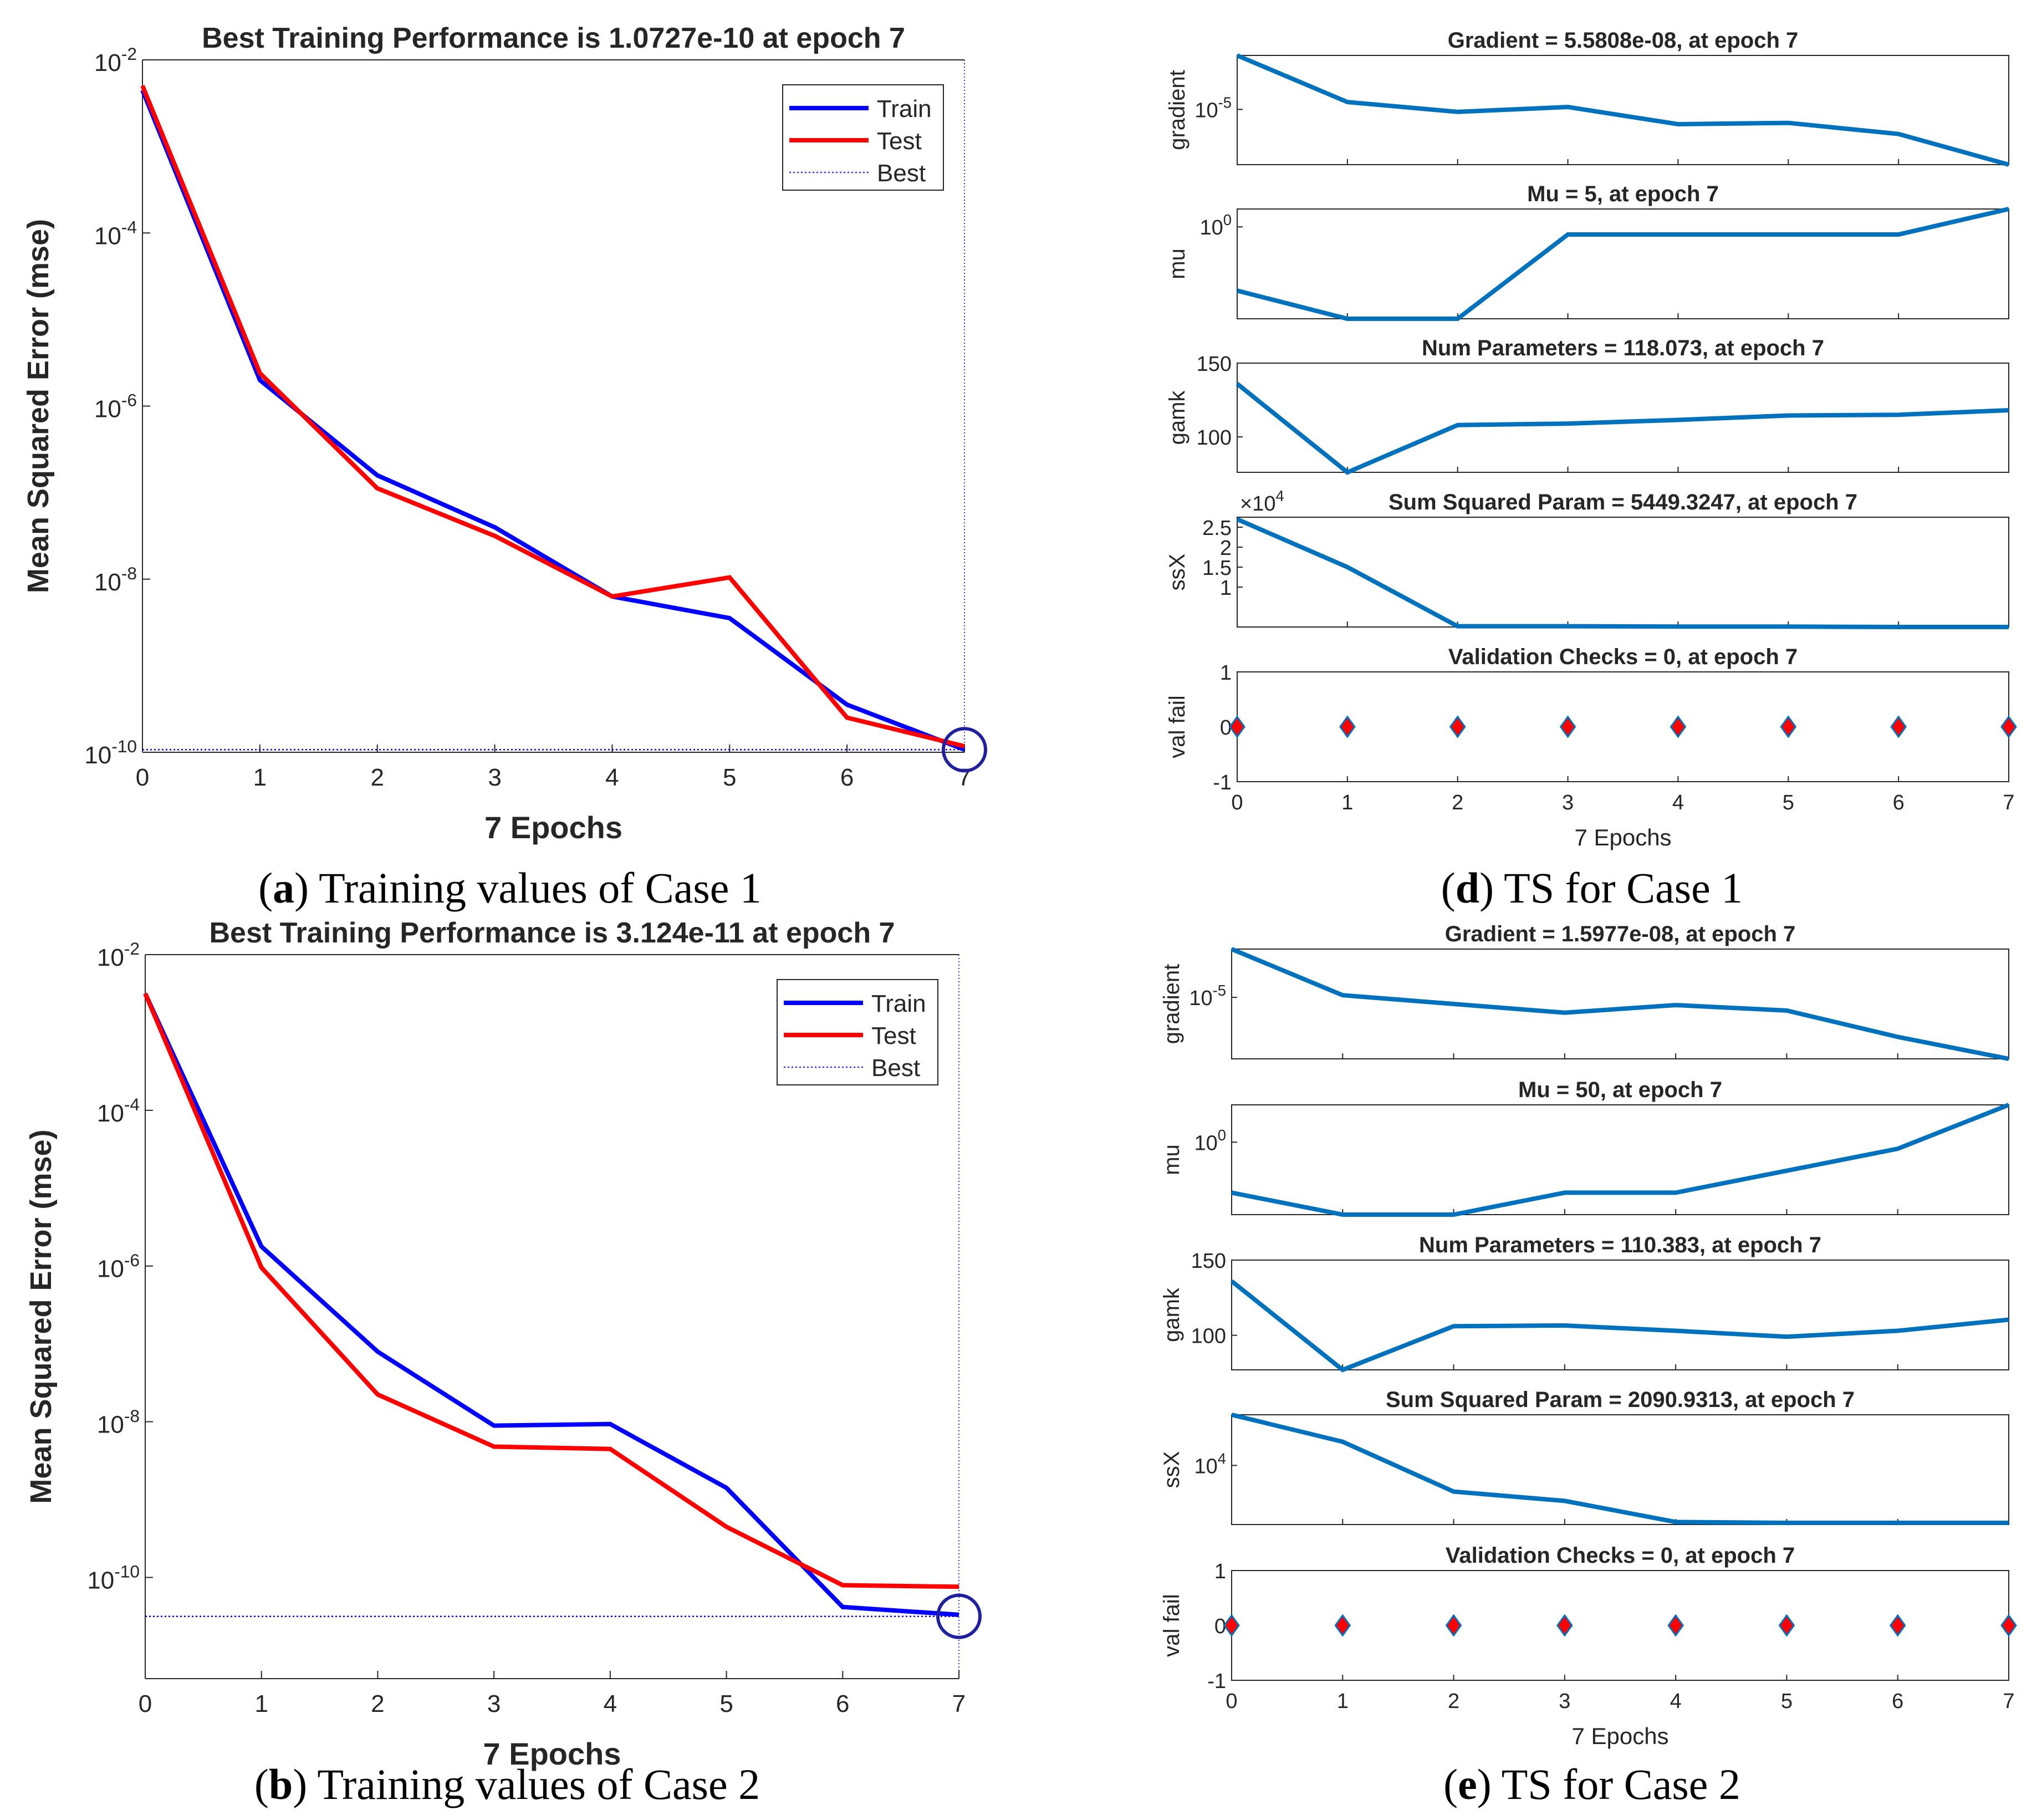  What do you see at coordinates (1172, 1159) in the screenshot?
I see `subplot-y-label: mu` at bounding box center [1172, 1159].